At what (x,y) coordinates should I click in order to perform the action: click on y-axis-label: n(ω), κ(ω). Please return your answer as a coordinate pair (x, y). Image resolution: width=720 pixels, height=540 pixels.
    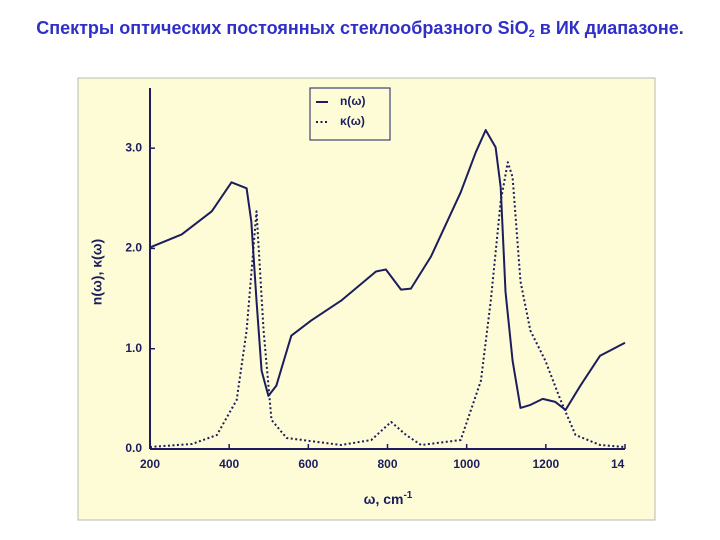
    Looking at the image, I should click on (97, 272).